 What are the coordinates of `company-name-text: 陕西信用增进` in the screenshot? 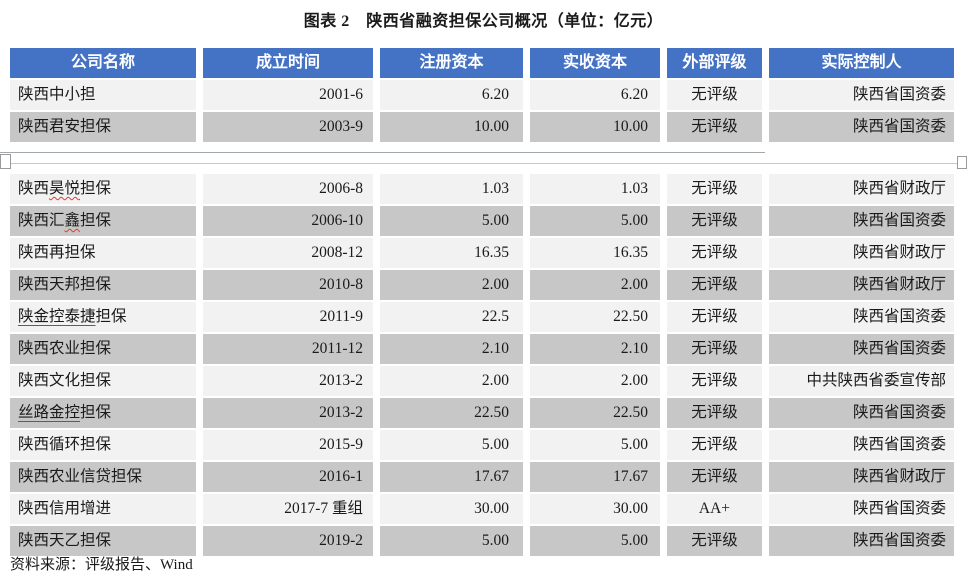 It's located at (65, 508).